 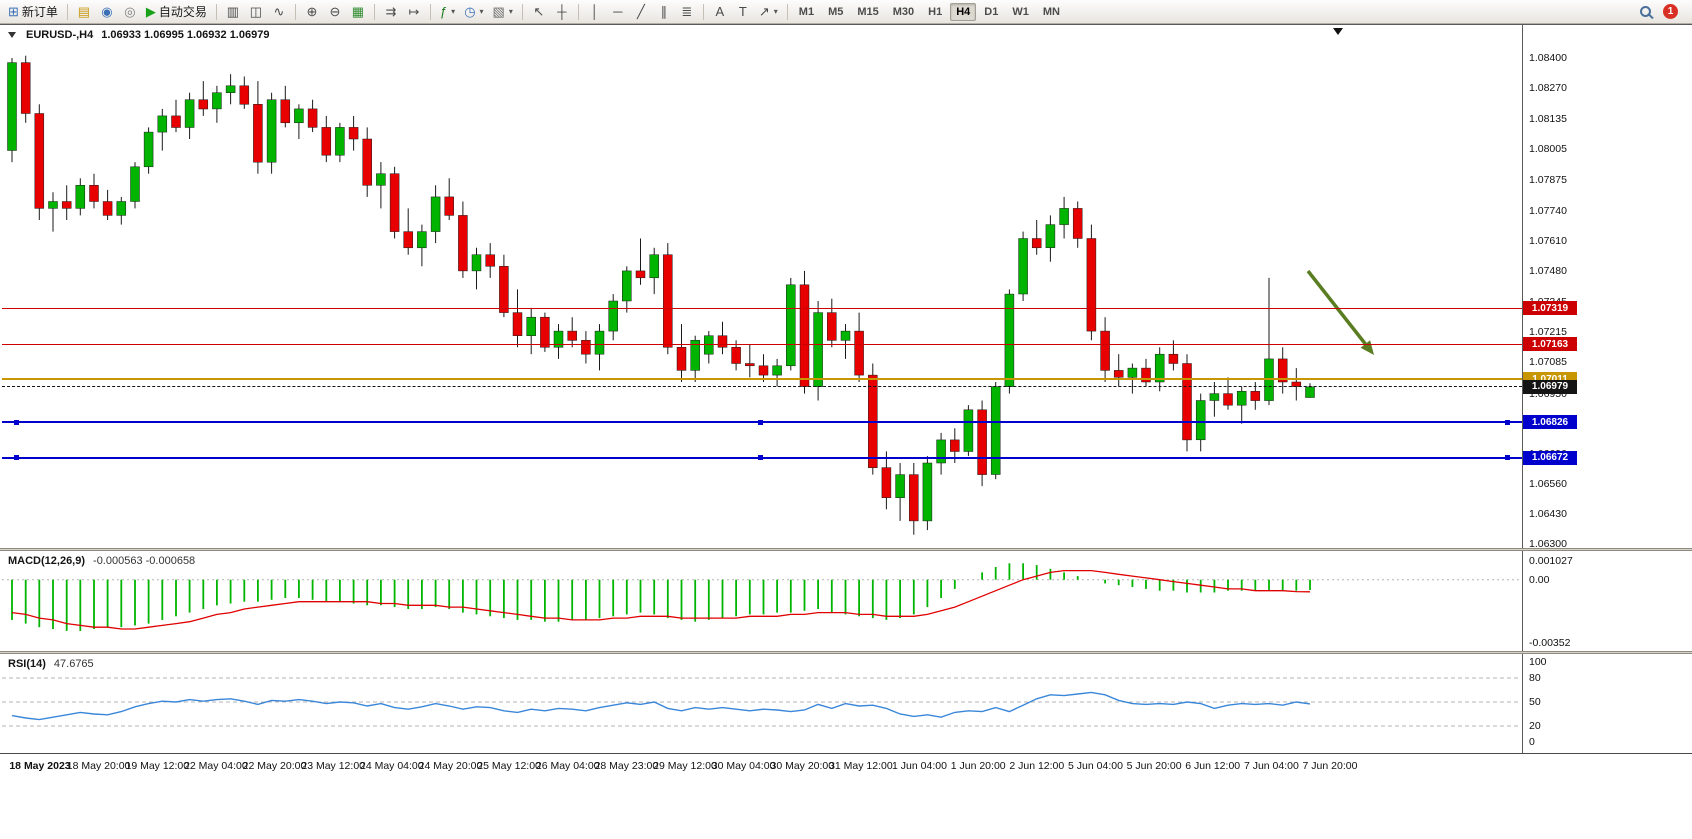 I want to click on macd-axis, so click(x=1607, y=601).